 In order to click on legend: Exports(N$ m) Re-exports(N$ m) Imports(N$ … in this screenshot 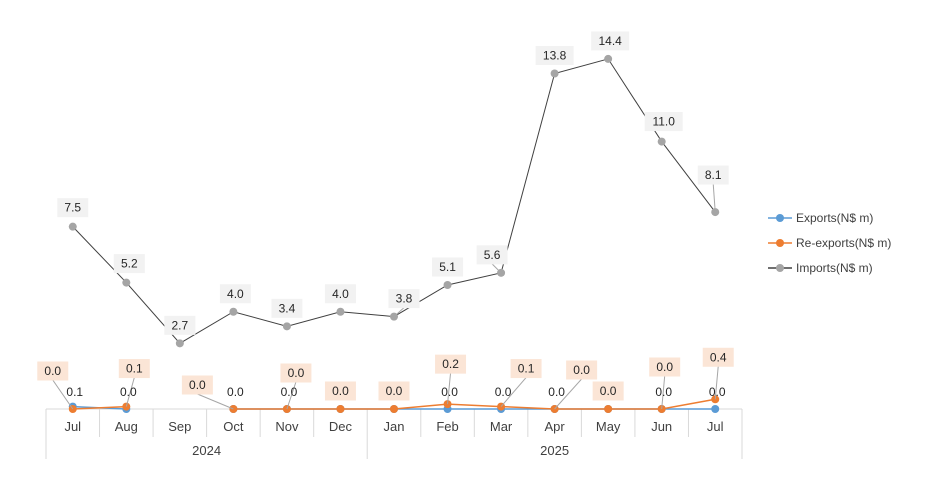, I will do `click(829, 243)`.